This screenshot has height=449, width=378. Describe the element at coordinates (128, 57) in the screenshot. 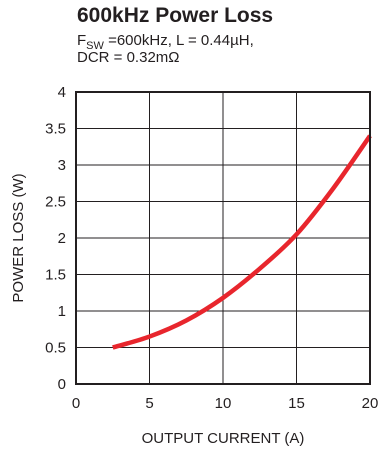

I see `chart-subtitle-line2: DCR = 0.32mΩ` at that location.